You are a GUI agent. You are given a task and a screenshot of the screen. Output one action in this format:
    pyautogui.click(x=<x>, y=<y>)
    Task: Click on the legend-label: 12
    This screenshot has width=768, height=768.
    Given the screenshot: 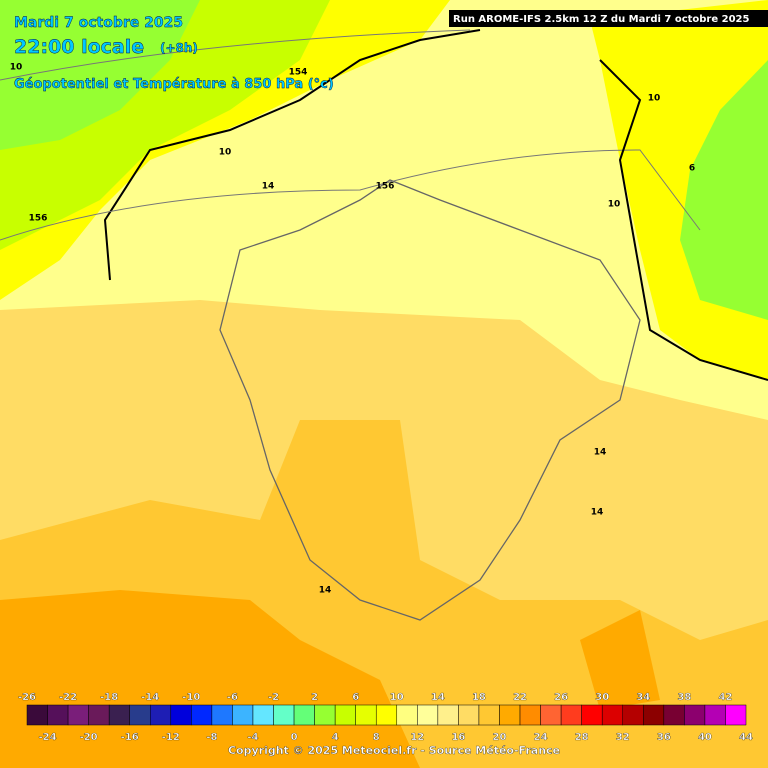 What is the action you would take?
    pyautogui.click(x=417, y=737)
    